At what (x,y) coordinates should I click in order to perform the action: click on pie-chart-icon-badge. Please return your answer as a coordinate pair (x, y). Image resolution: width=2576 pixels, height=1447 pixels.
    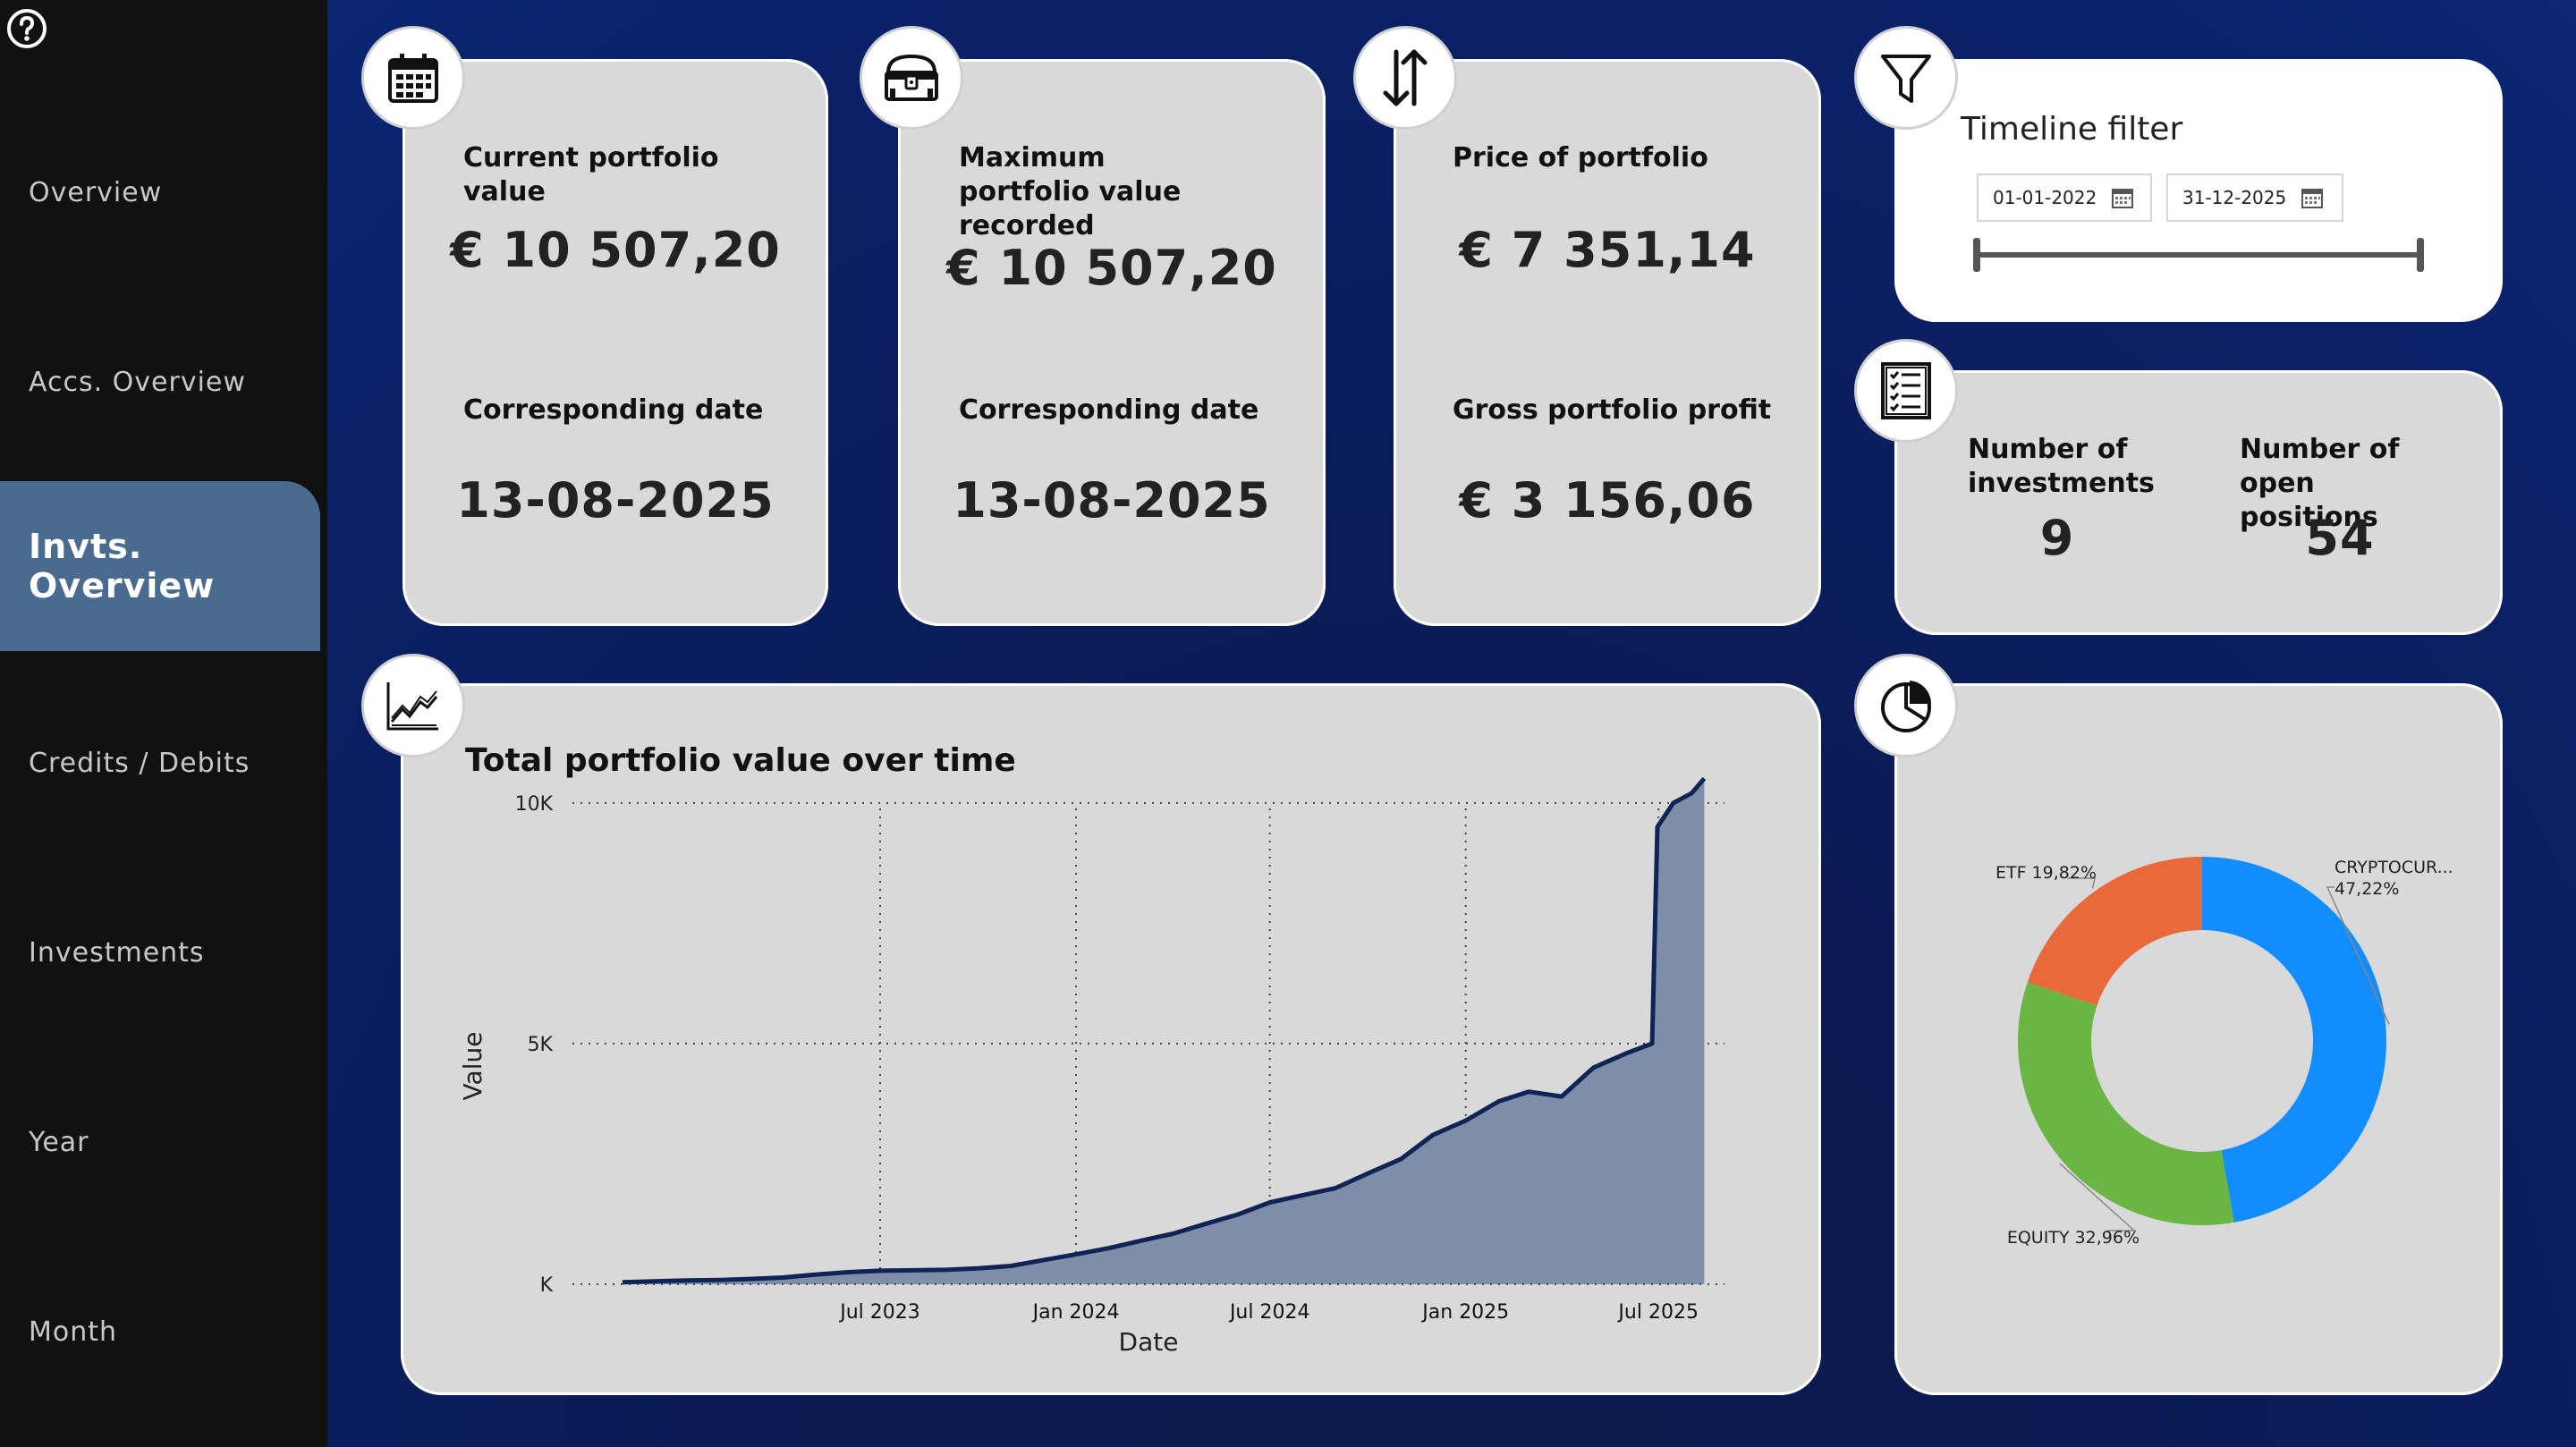
    Looking at the image, I should click on (1906, 705).